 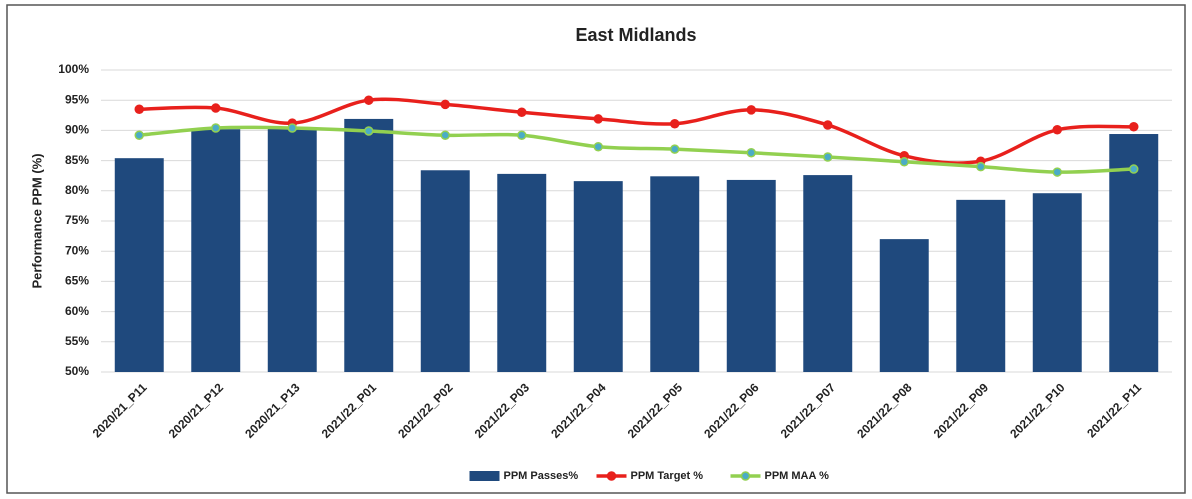 I want to click on chart-title: East Midlands, so click(x=635, y=35).